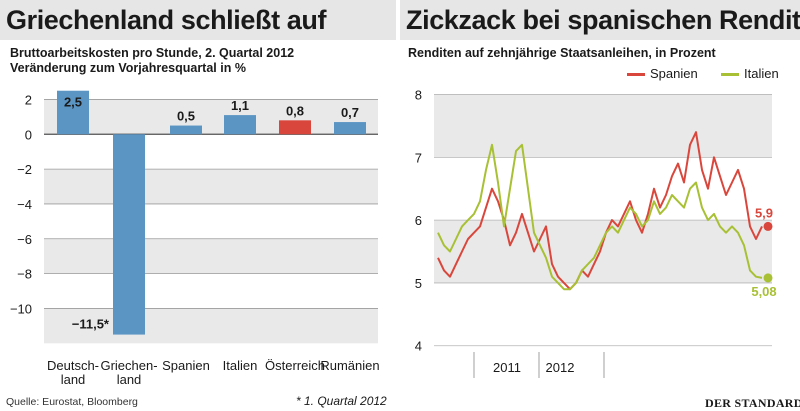 The image size is (800, 411). I want to click on category-label: Griechen-, so click(128, 365).